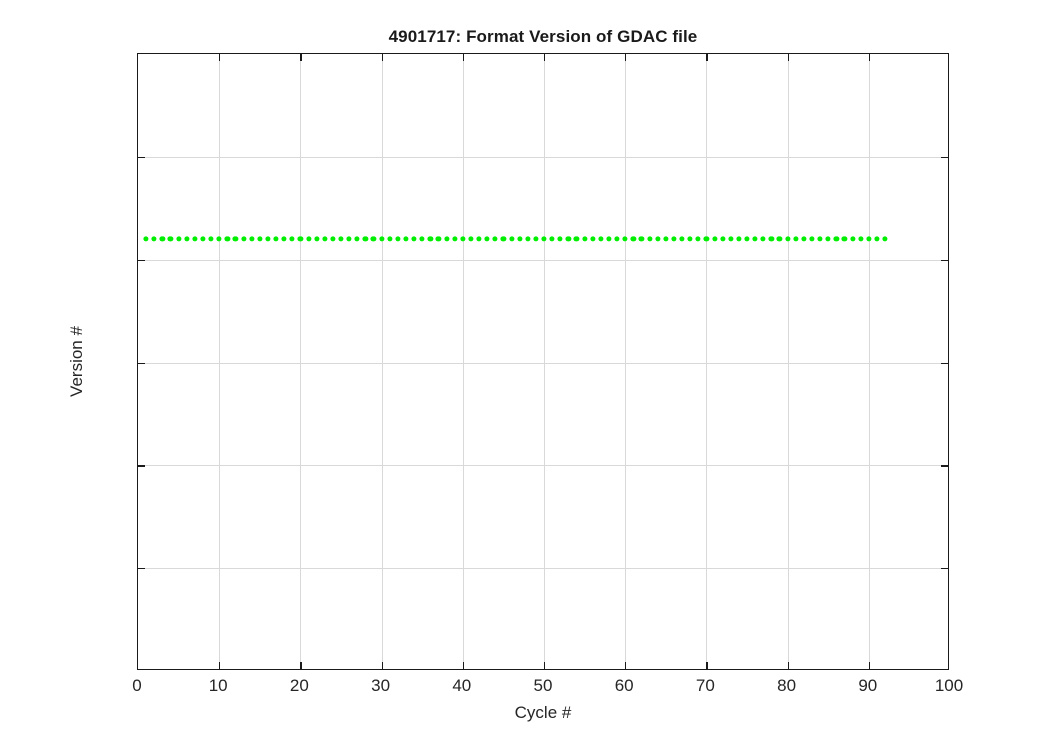  I want to click on x-axis-tick-label: 90, so click(868, 685).